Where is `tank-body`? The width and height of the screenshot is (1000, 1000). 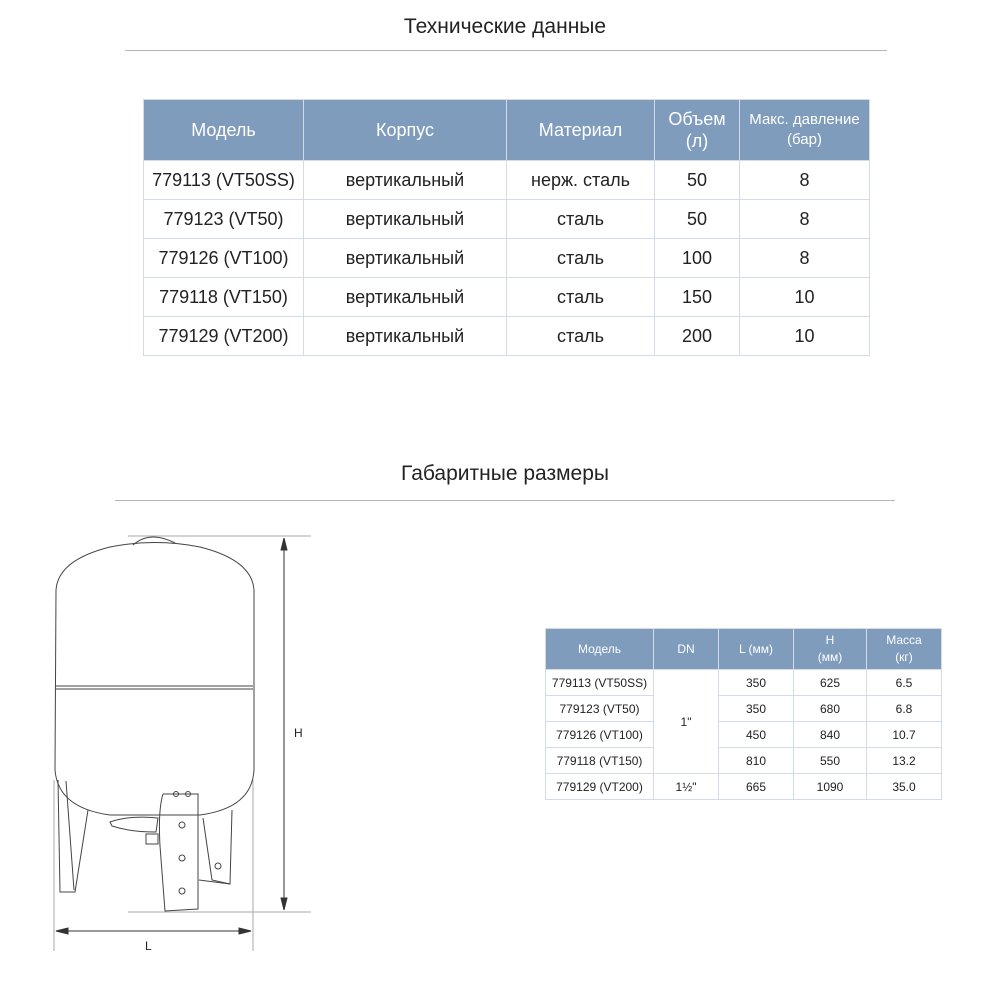
tank-body is located at coordinates (154, 724).